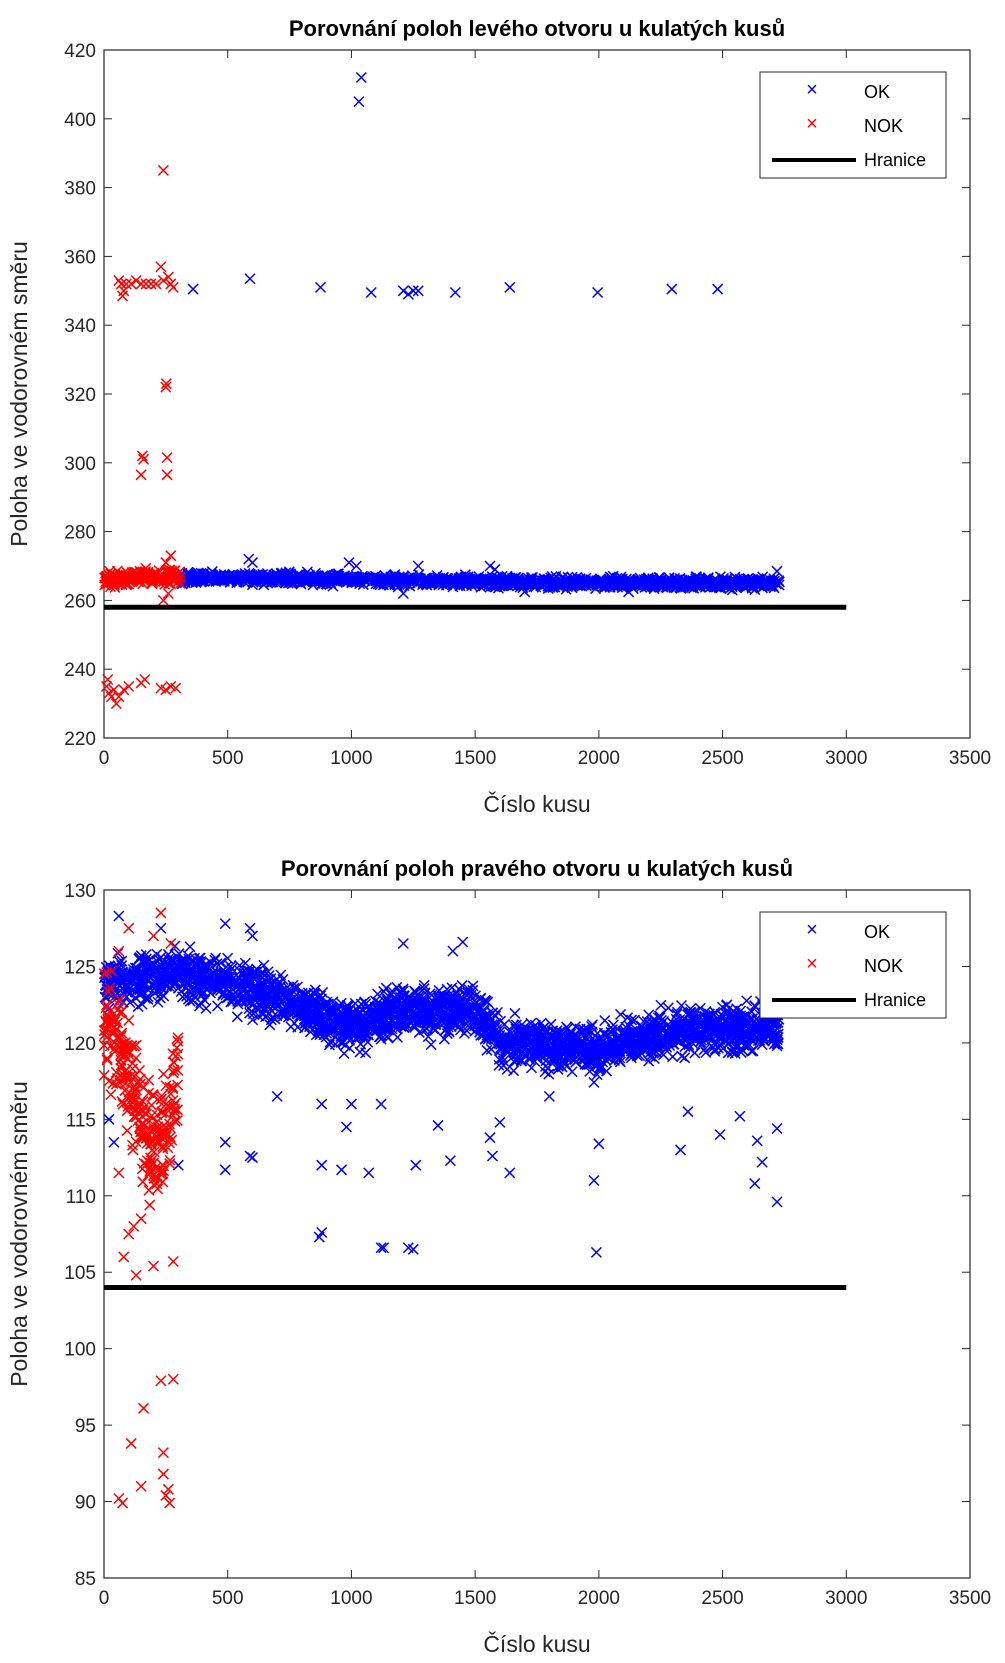 The image size is (1005, 1663). Describe the element at coordinates (812, 930) in the screenshot. I see `legend-marker-ok: ×` at that location.